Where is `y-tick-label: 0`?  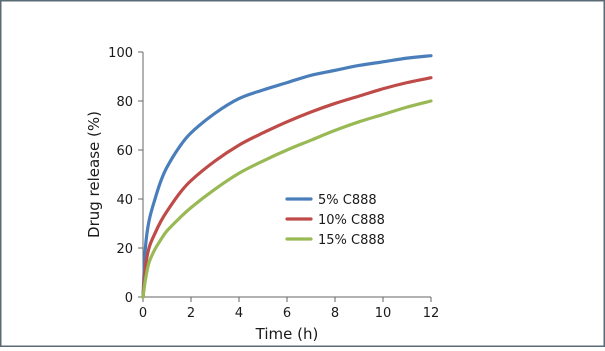
y-tick-label: 0 is located at coordinates (129, 298).